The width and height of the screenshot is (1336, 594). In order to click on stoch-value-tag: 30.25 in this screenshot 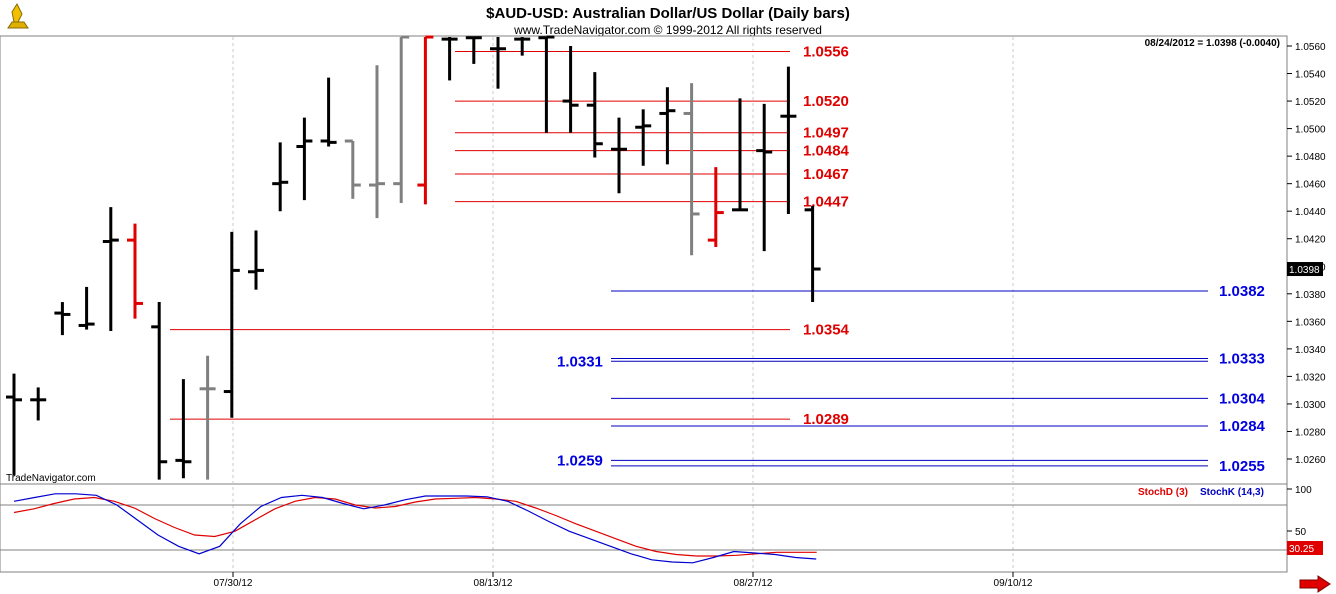, I will do `click(1305, 548)`.